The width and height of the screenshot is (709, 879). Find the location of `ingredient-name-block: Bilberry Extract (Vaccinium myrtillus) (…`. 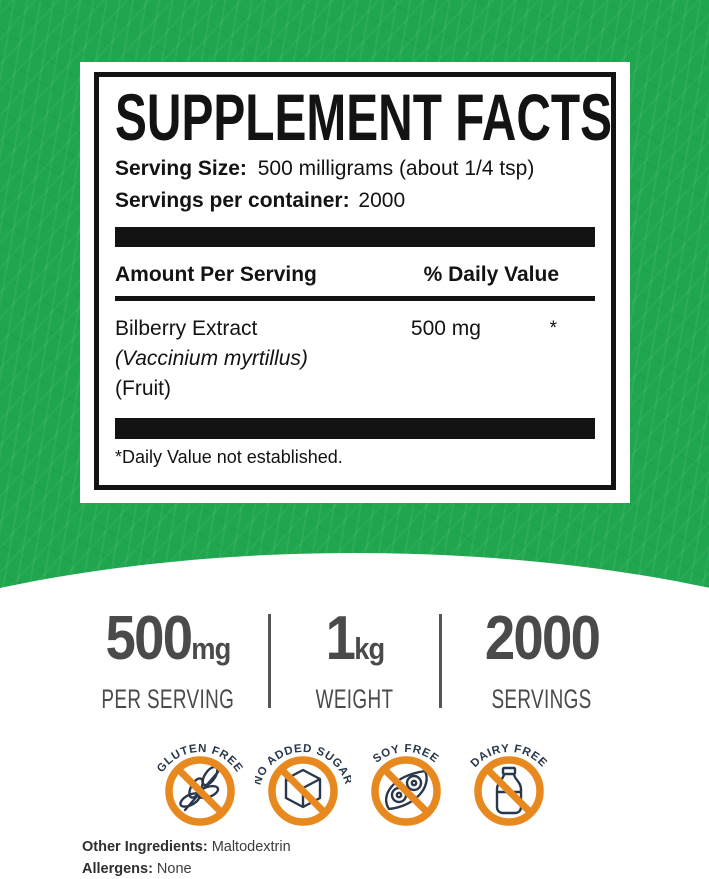

ingredient-name-block: Bilberry Extract (Vaccinium myrtillus) (… is located at coordinates (263, 359).